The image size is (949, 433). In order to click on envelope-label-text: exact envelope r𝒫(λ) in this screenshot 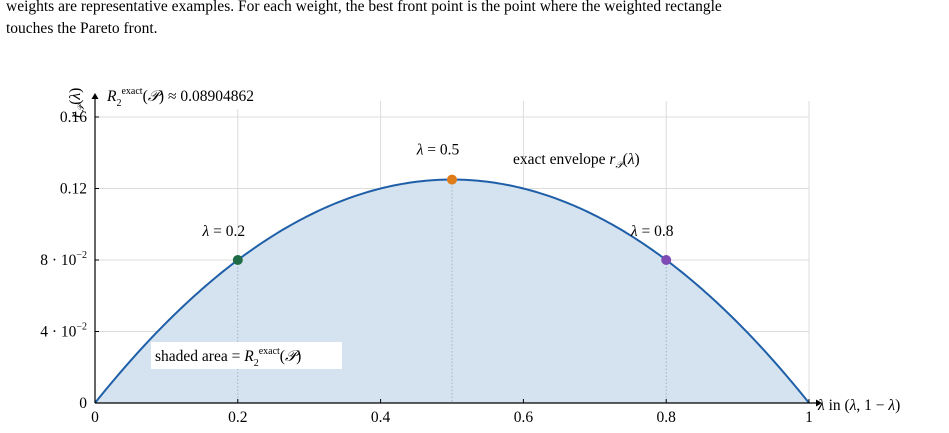, I will do `click(576, 161)`.